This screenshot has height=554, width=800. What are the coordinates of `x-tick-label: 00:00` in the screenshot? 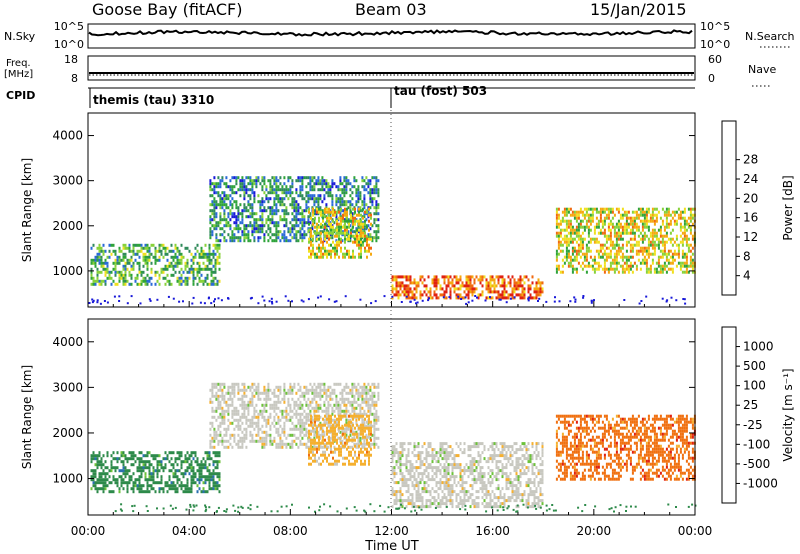 It's located at (88, 531).